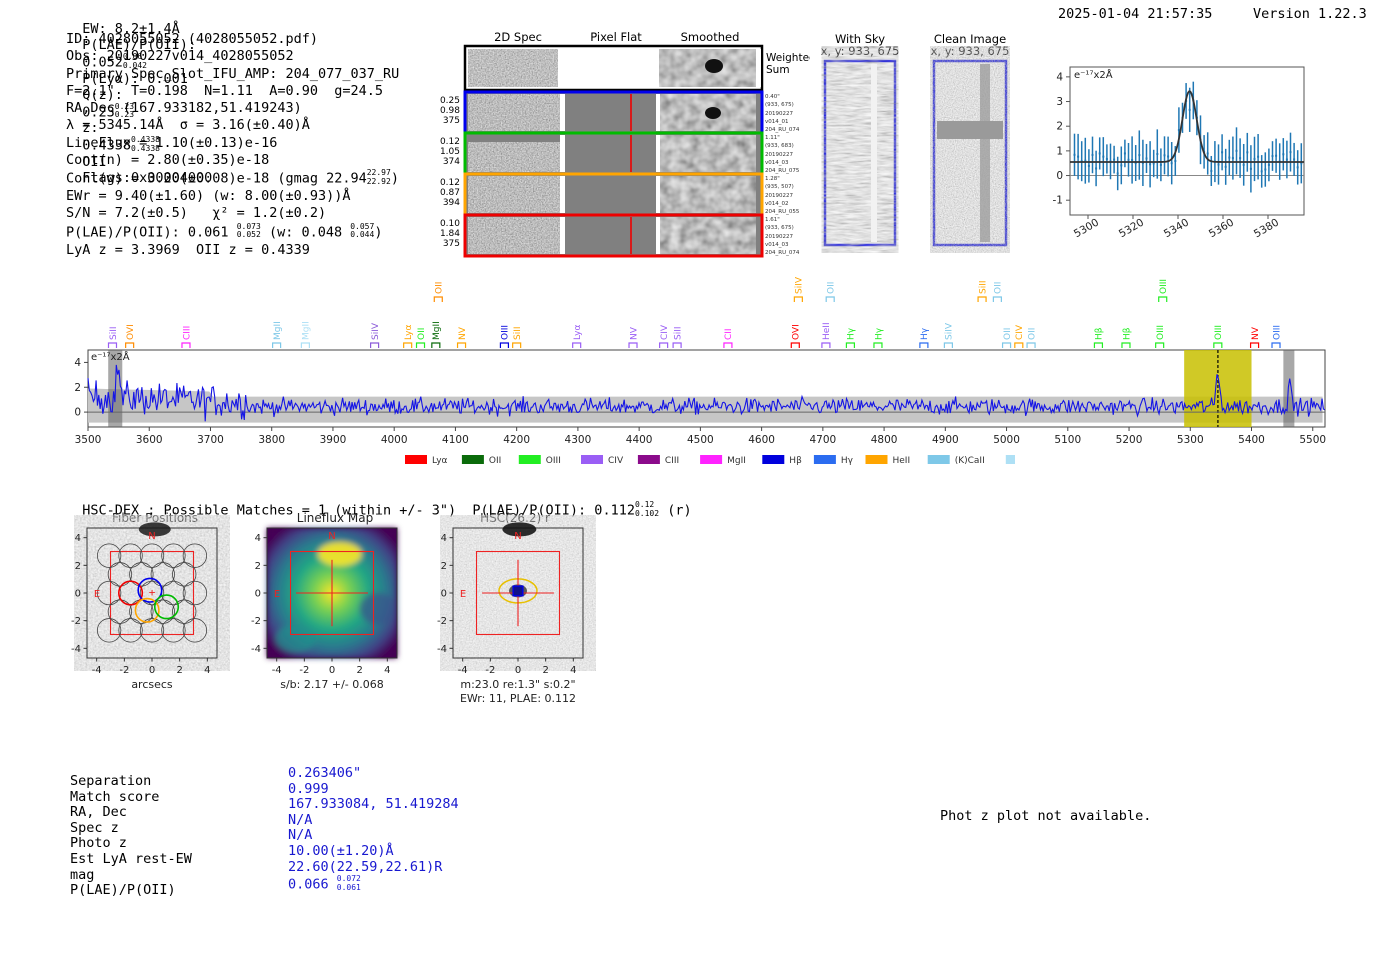 Image resolution: width=1400 pixels, height=953 pixels. Describe the element at coordinates (186, 337) in the screenshot. I see `spectrum-line-mark: CIII` at that location.